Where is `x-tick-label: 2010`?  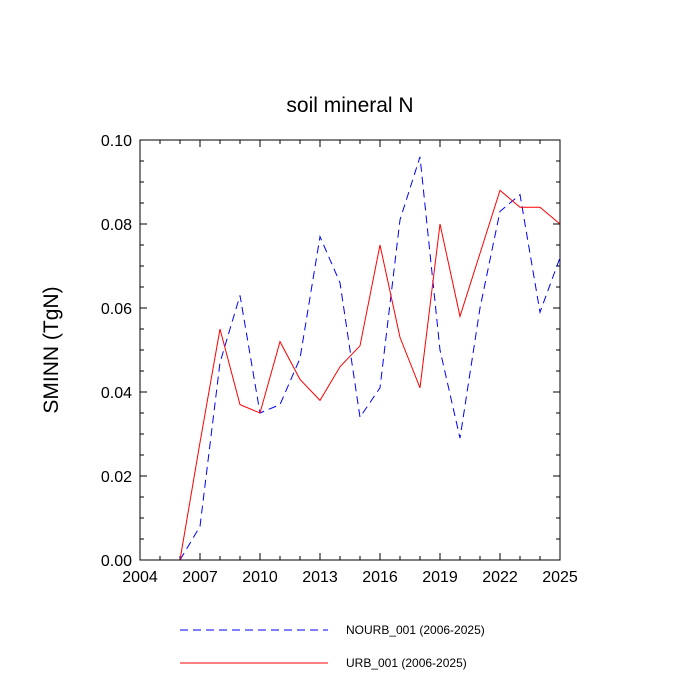
x-tick-label: 2010 is located at coordinates (260, 577).